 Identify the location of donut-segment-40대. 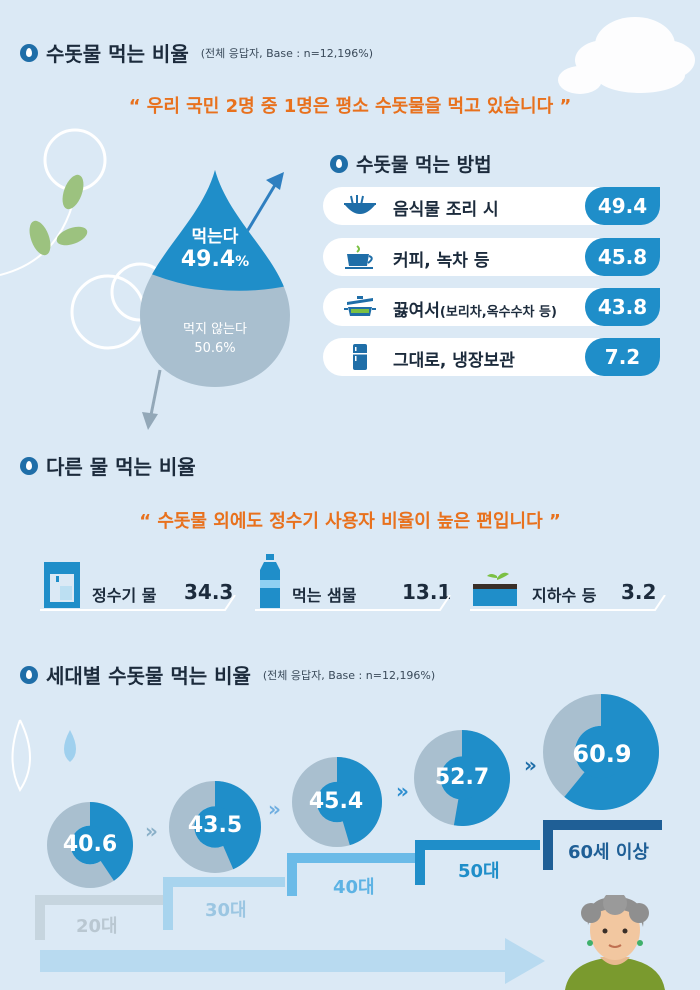
(360, 801).